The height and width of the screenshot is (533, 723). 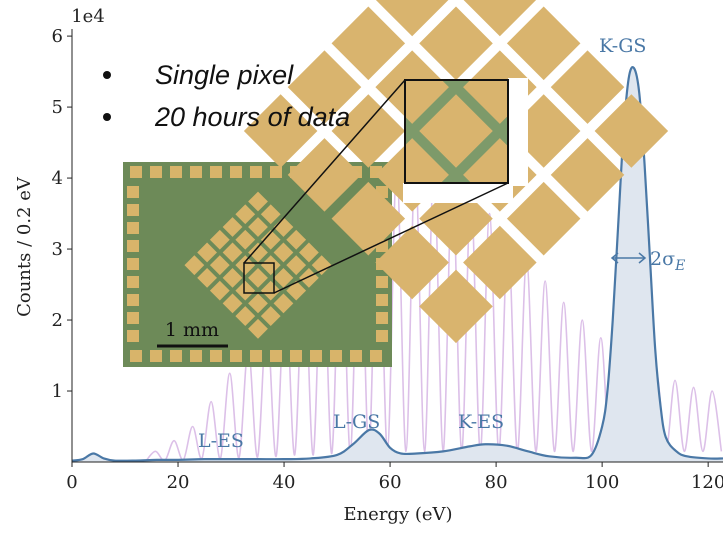 I want to click on y-tick-label: 3, so click(x=57, y=249).